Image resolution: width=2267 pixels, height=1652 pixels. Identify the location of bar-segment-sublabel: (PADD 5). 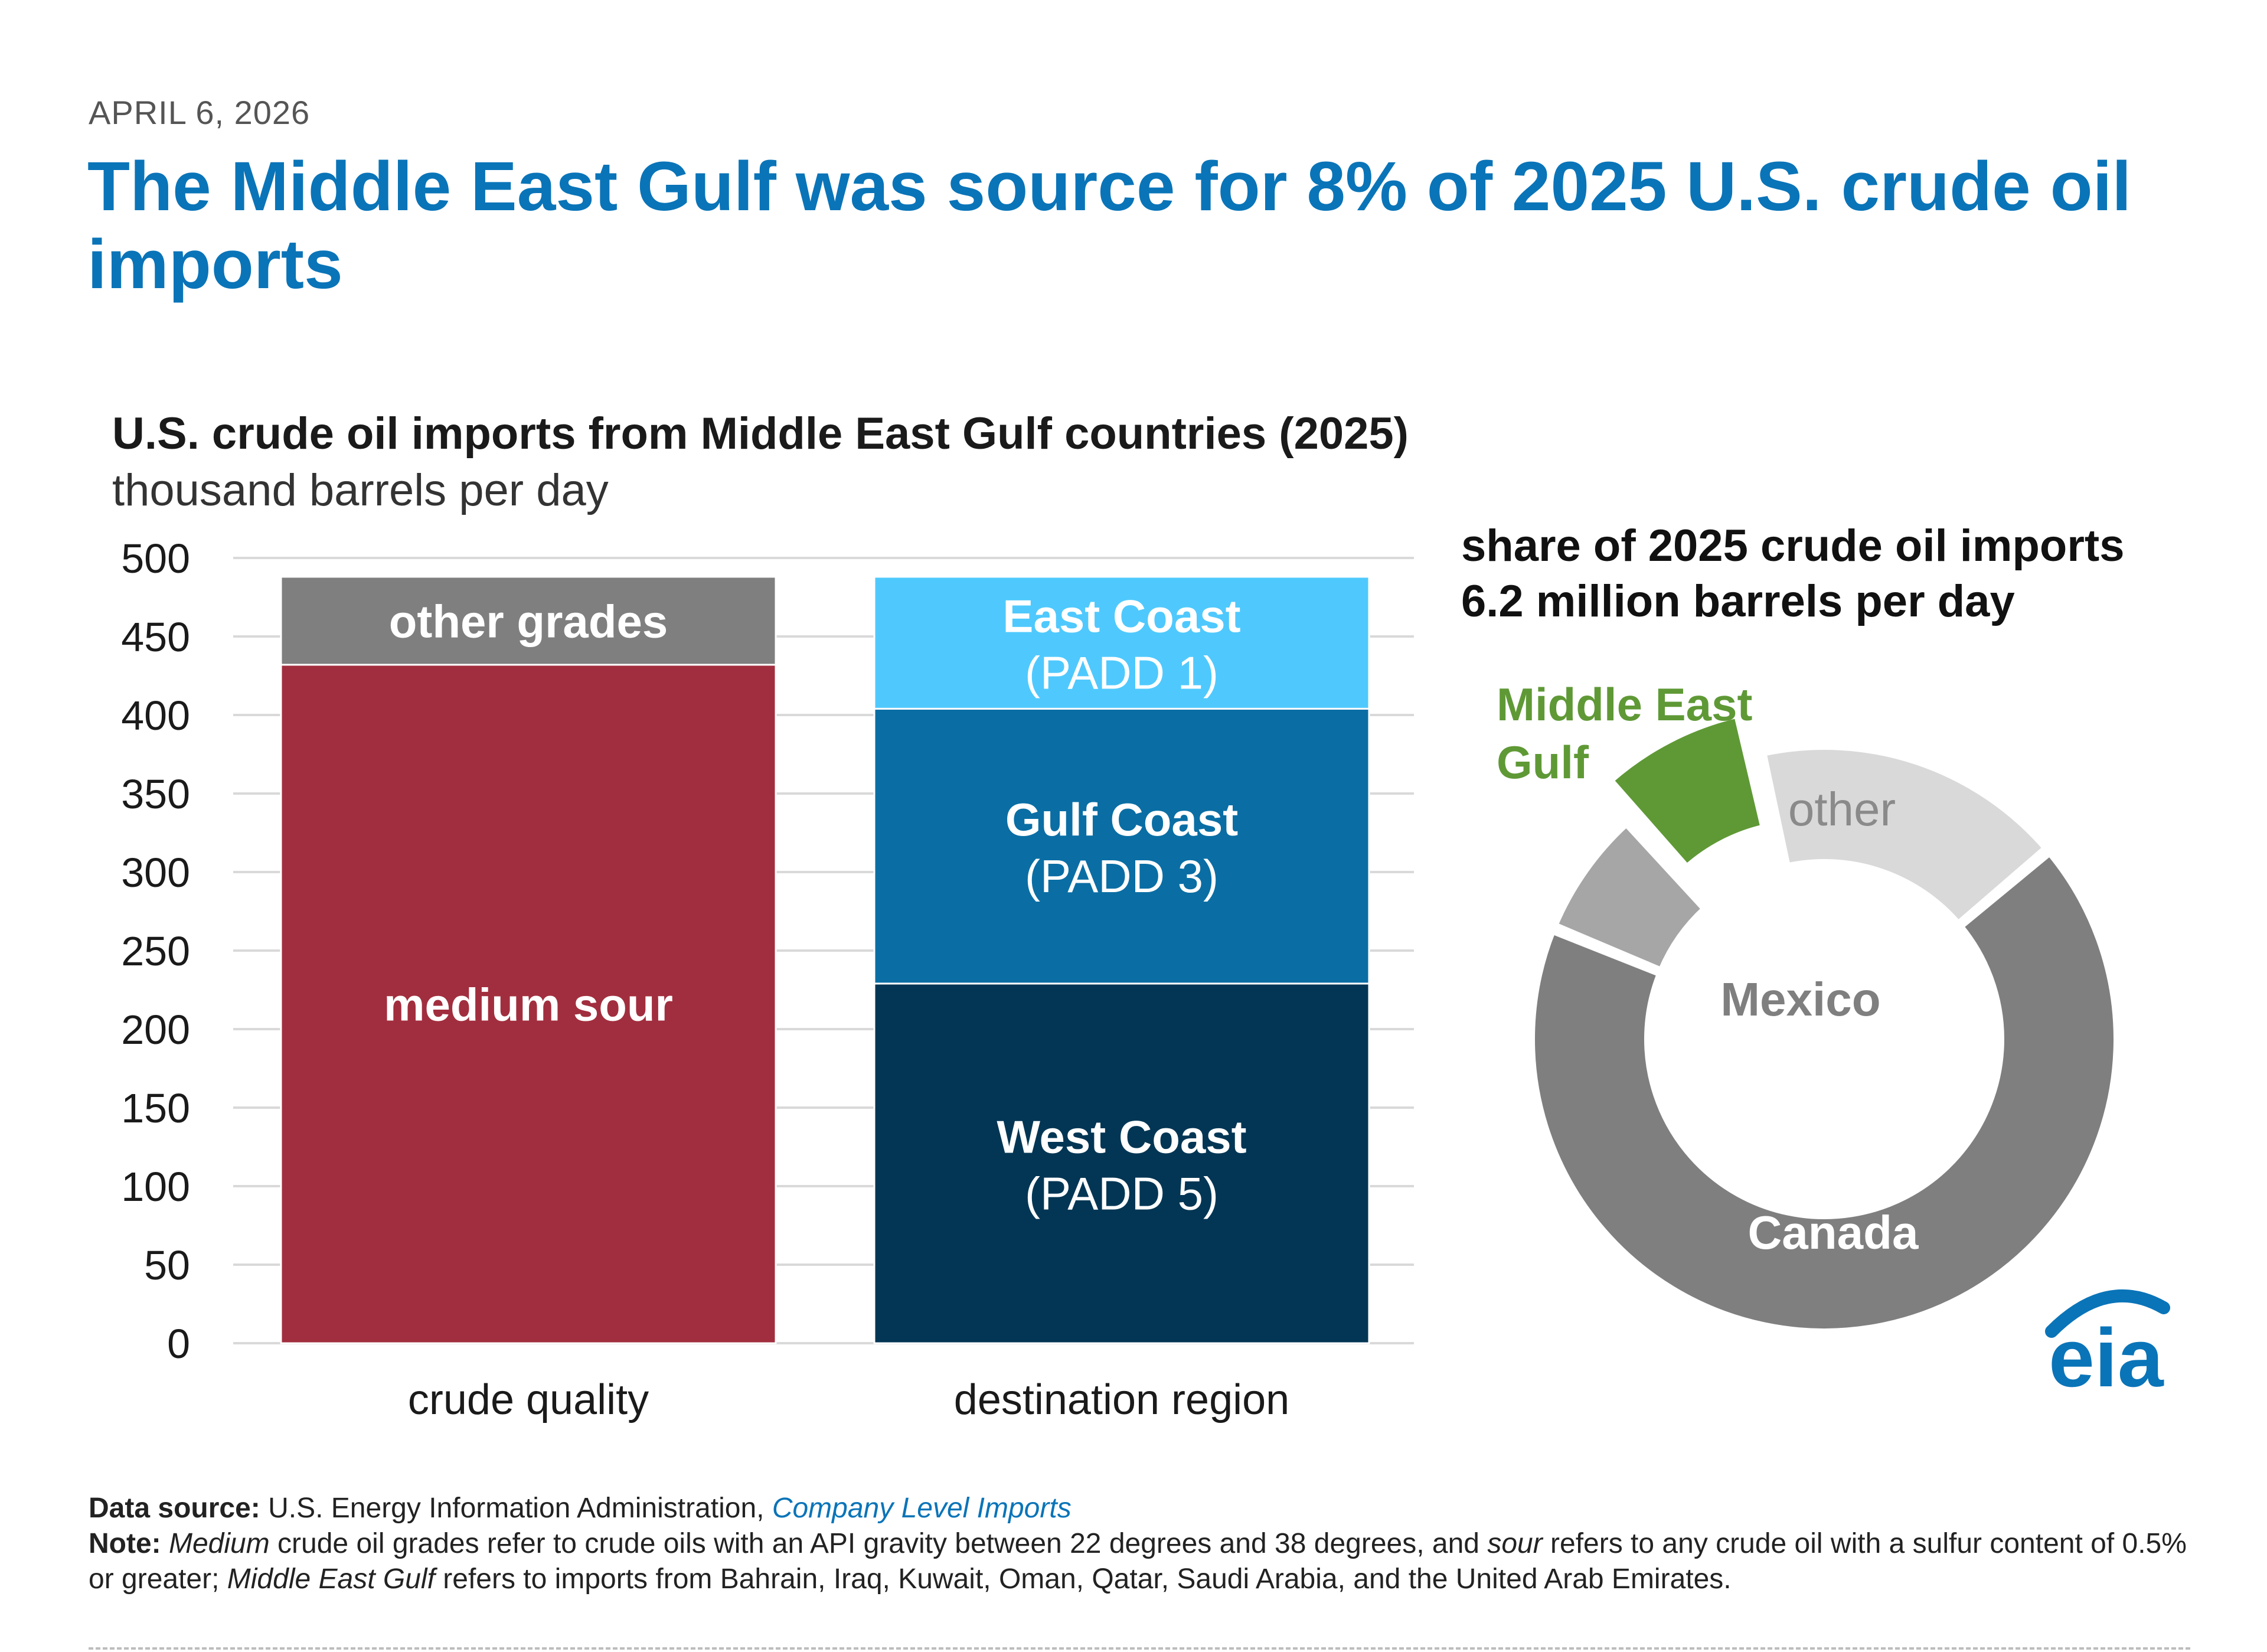
(1122, 1193).